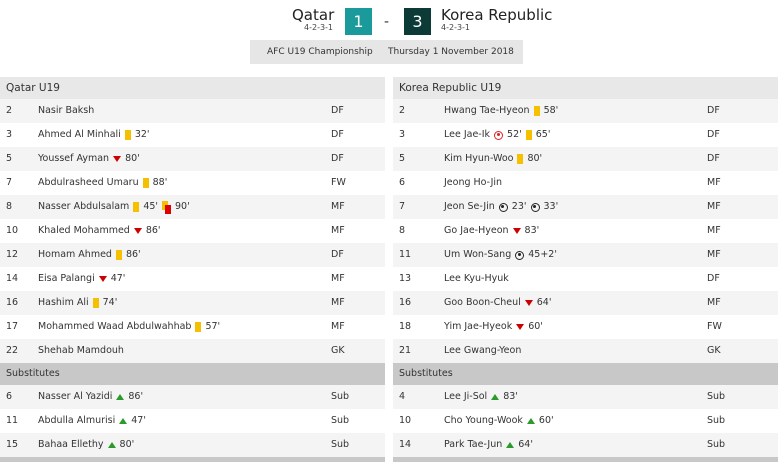 The width and height of the screenshot is (781, 463). Describe the element at coordinates (136, 396) in the screenshot. I see `event-minute: 86'` at that location.